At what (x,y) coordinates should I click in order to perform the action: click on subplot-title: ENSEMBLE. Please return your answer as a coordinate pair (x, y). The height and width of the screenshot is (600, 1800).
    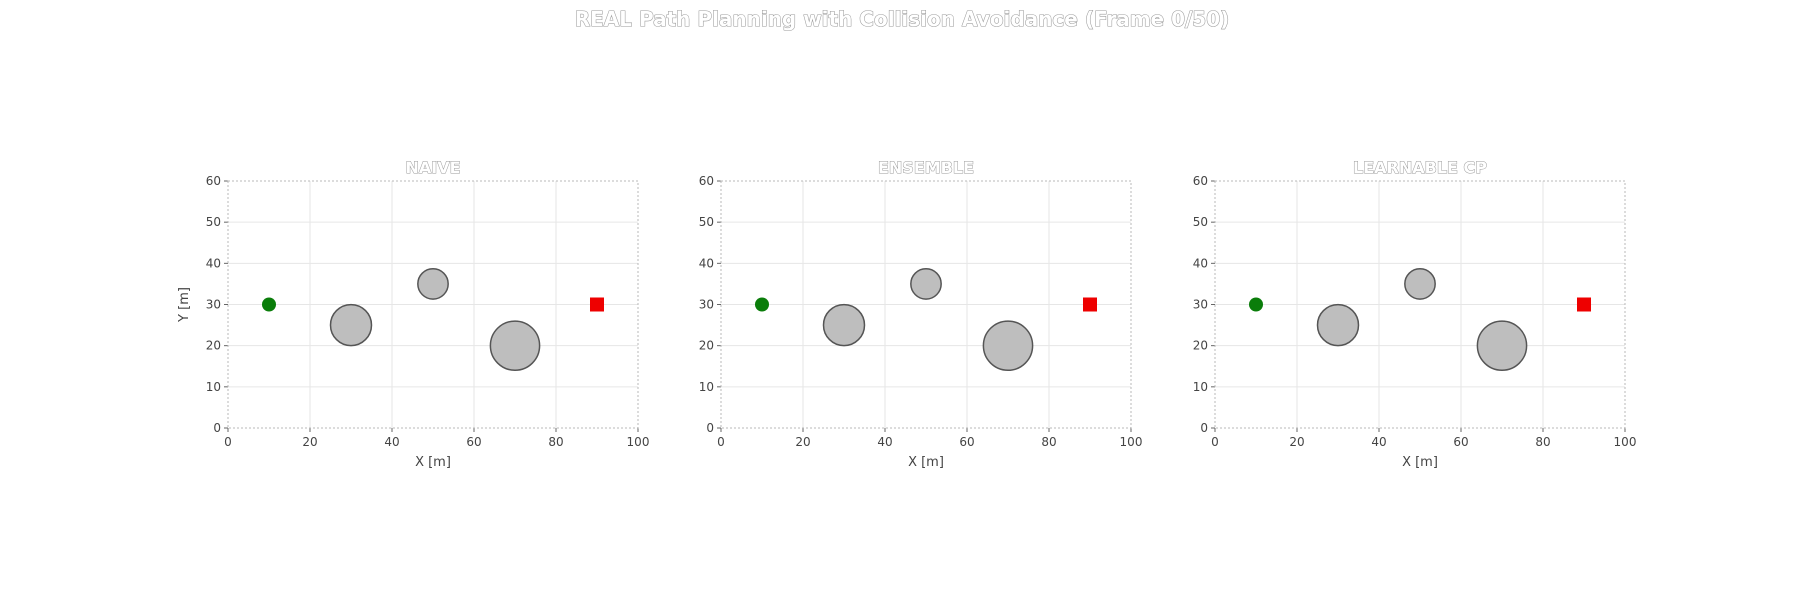
    Looking at the image, I should click on (926, 167).